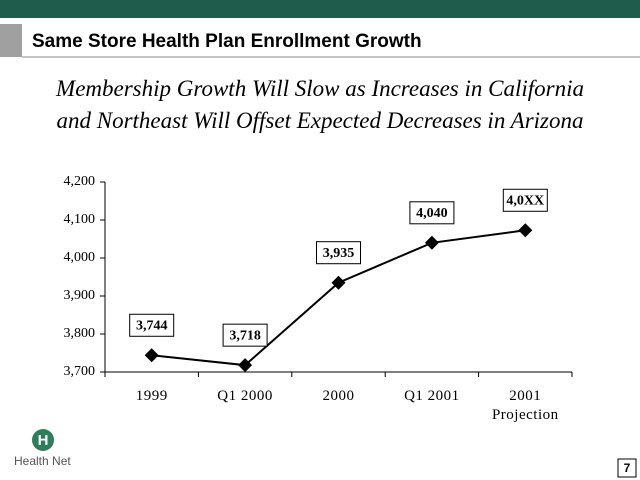  I want to click on page-number-box, so click(627, 468).